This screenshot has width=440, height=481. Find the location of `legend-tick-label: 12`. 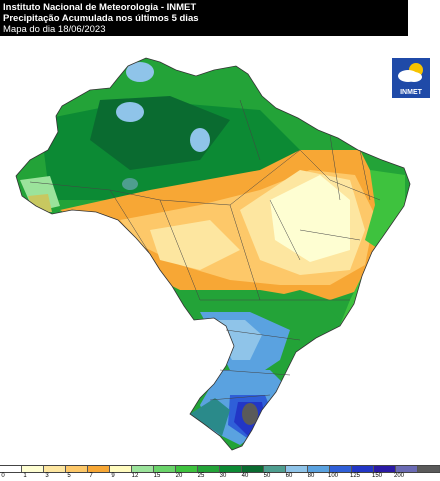

legend-tick-label: 12 is located at coordinates (135, 476).